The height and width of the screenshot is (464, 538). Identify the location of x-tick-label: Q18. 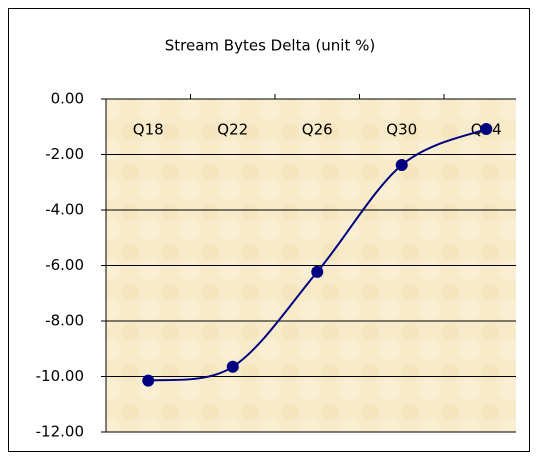
(148, 130).